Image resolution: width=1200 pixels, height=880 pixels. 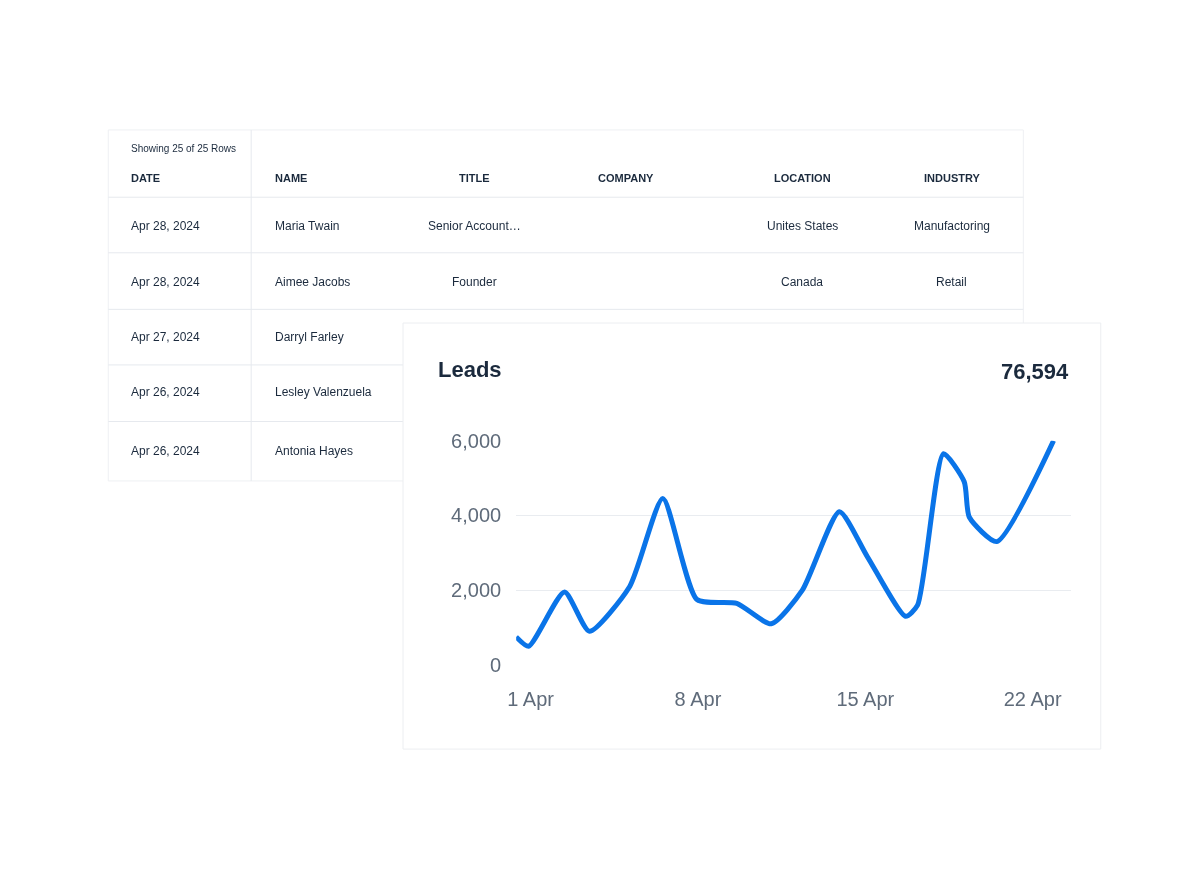 I want to click on x-tick-label: 8 Apr, so click(x=698, y=698).